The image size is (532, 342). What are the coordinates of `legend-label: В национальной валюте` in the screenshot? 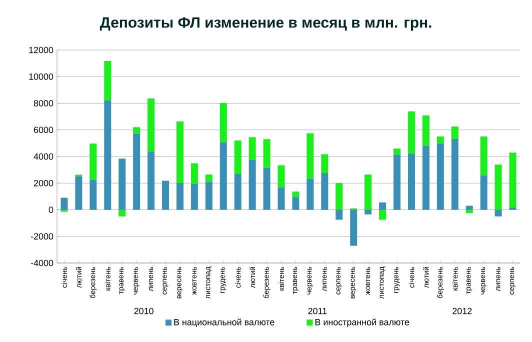 It's located at (224, 322).